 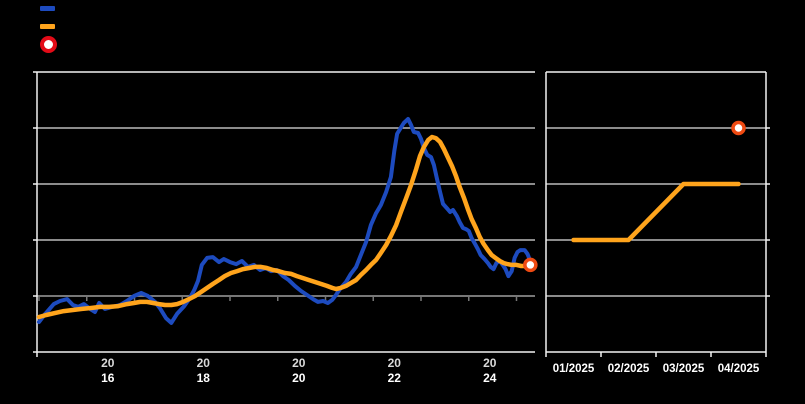 I want to click on x-axis-label-month: 03/2025, so click(x=684, y=369).